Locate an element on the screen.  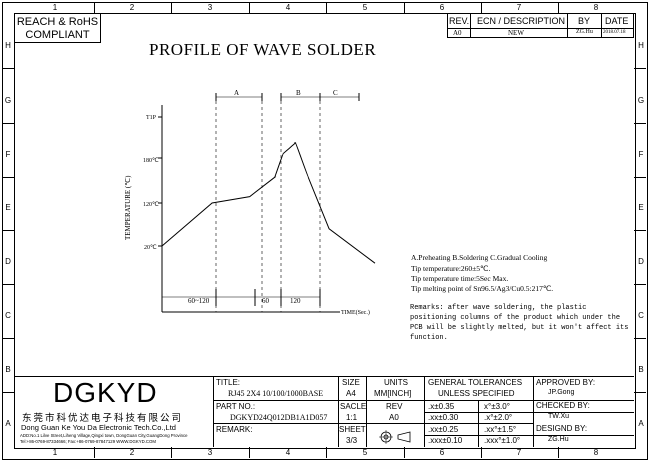
y-tick-label: 180℃ is located at coordinates (151, 161).